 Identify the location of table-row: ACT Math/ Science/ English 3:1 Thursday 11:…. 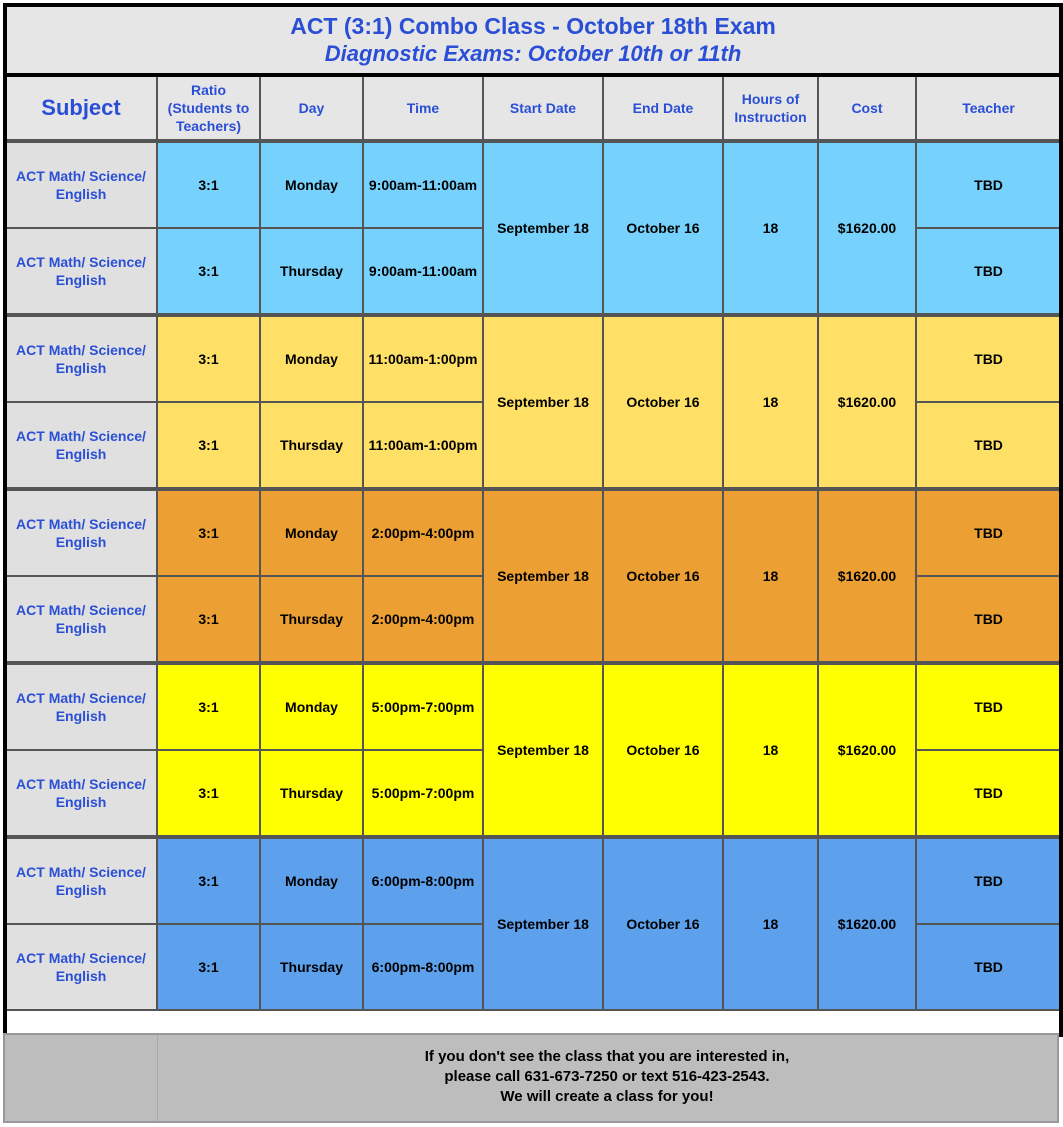
(533, 445).